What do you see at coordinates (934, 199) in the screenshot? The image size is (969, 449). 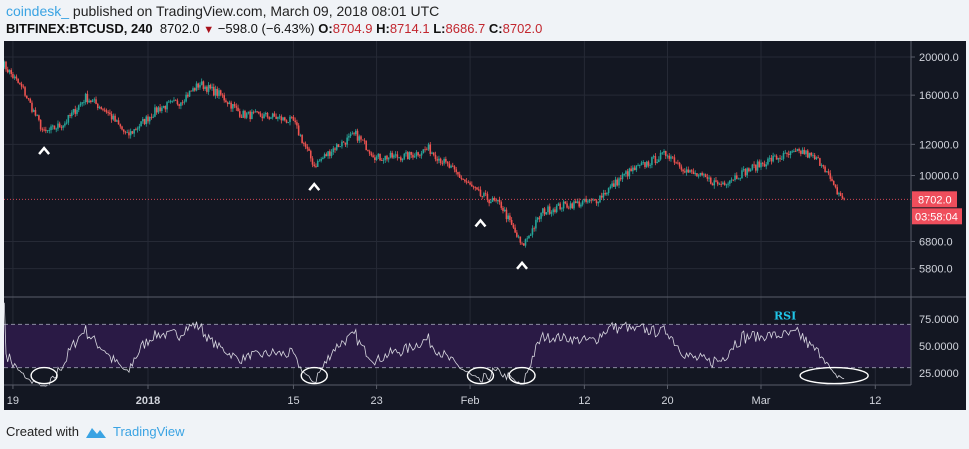 I see `last-price-tag` at bounding box center [934, 199].